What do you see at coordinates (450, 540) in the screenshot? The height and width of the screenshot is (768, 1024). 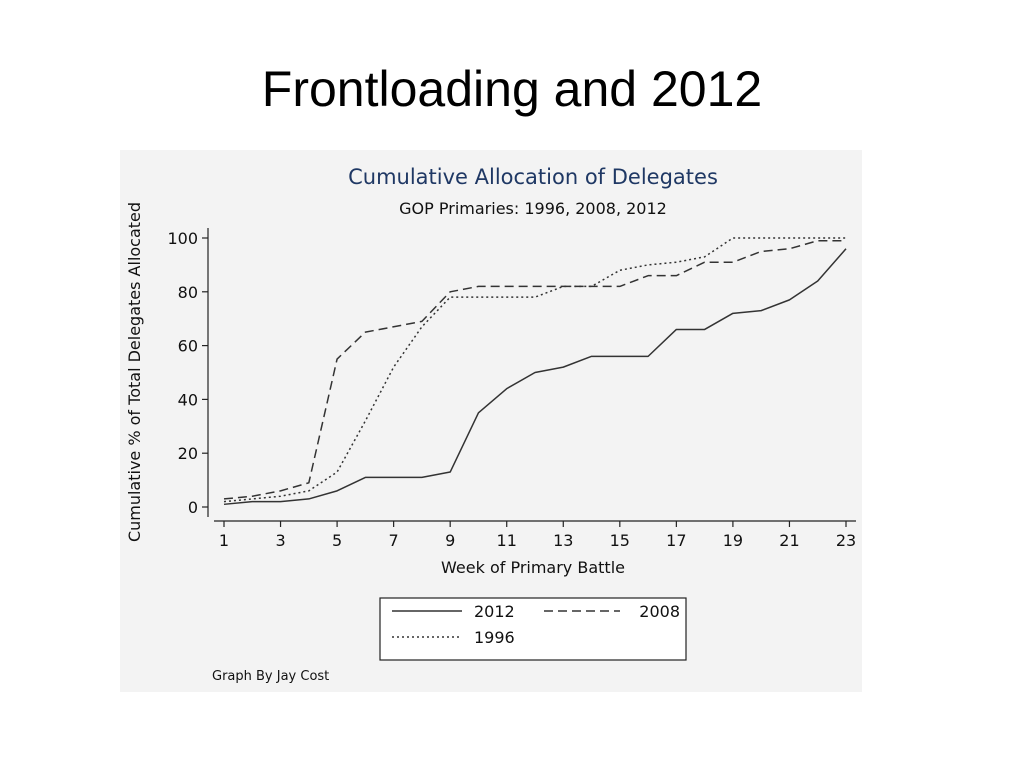 I see `x-tick-label: 9` at bounding box center [450, 540].